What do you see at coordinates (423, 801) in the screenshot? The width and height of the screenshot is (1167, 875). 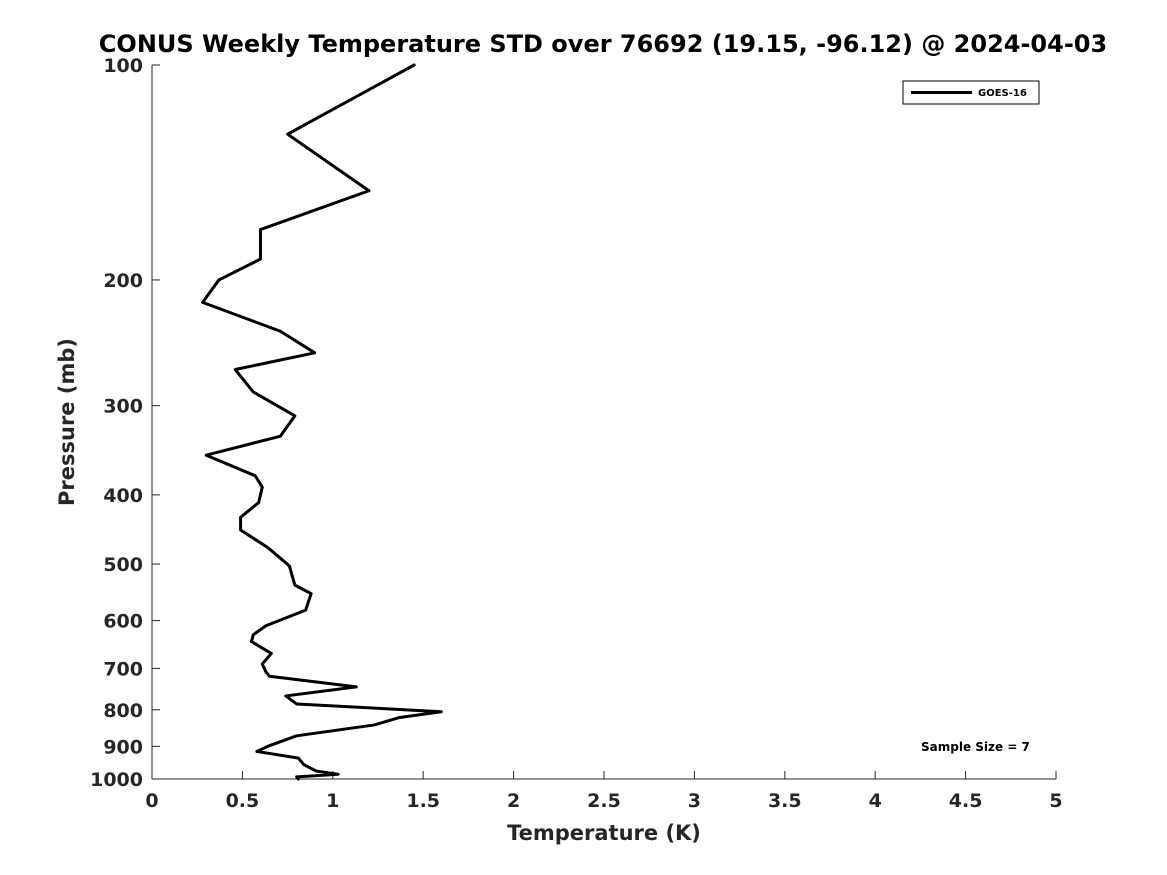 I see `x-tick-label: 1.5` at bounding box center [423, 801].